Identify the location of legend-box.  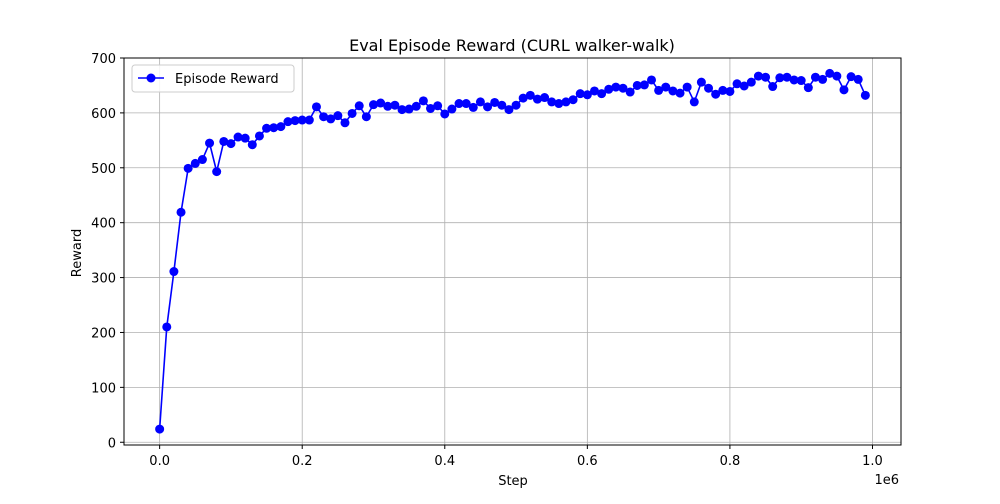
(213, 78).